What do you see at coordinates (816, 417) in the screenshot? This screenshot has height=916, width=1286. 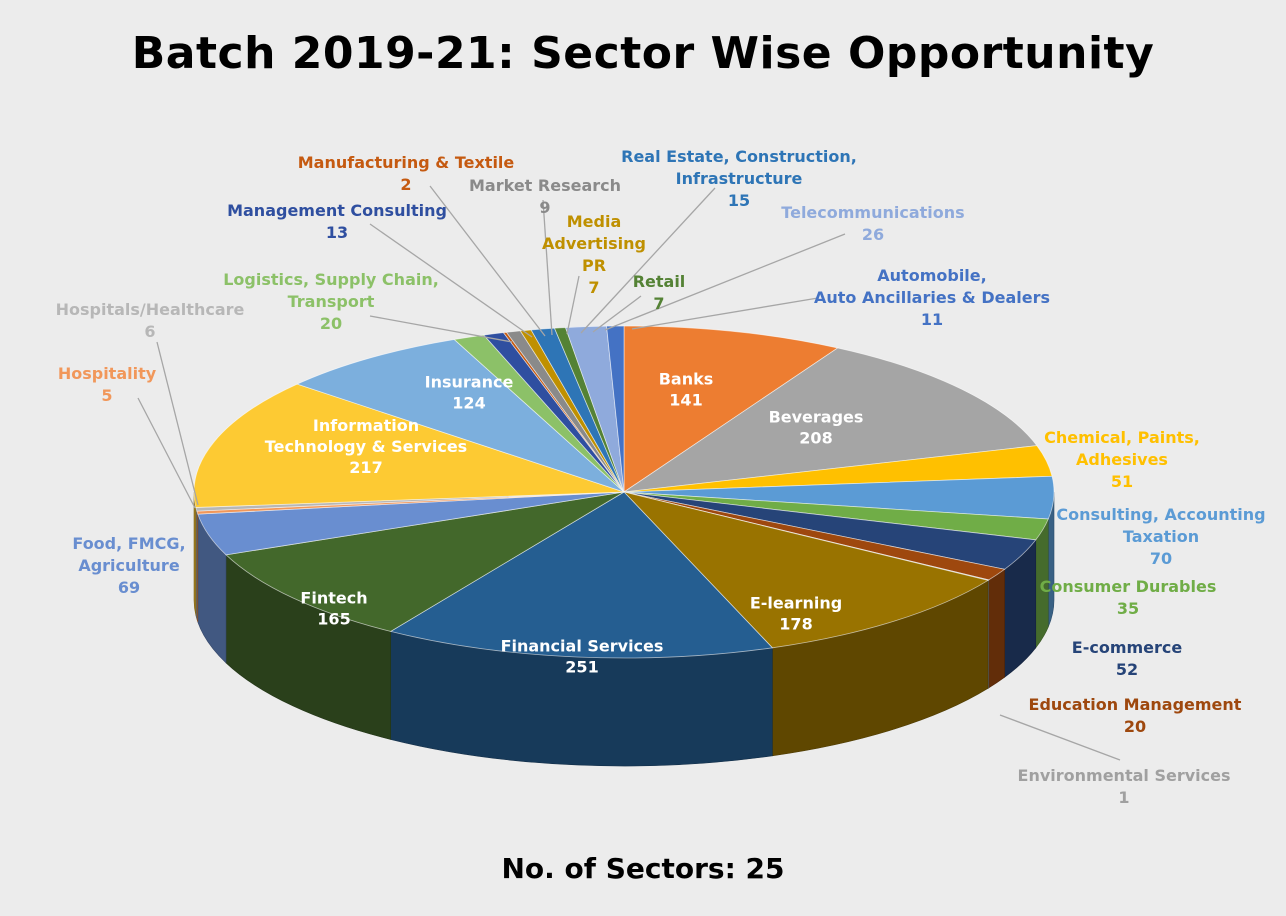 I see `slice-name: Beverages` at bounding box center [816, 417].